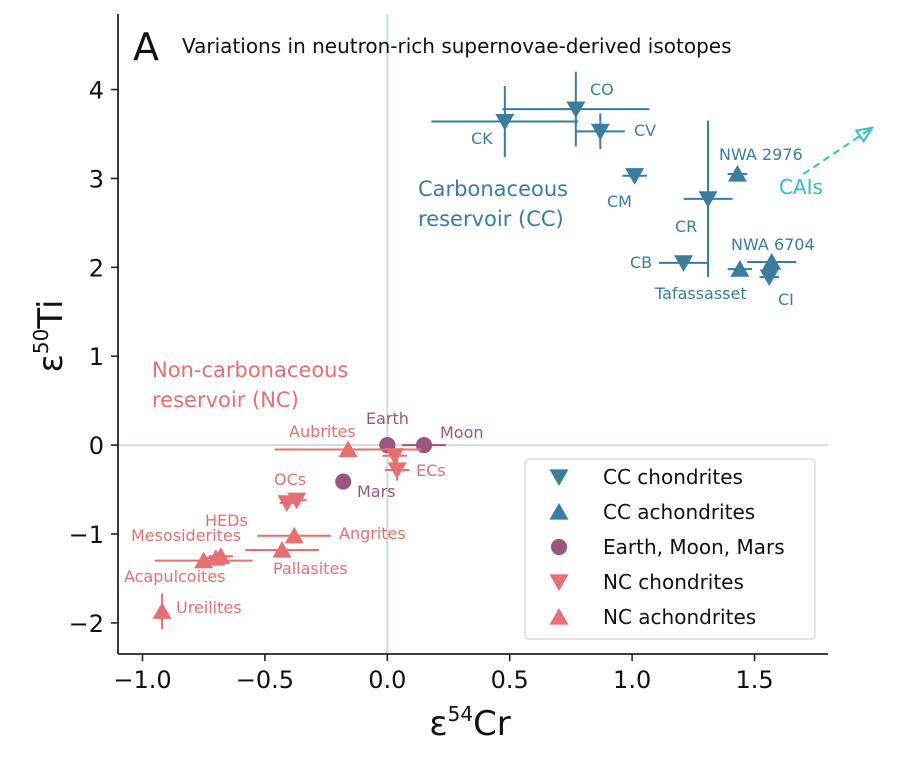 This screenshot has width=900, height=760. I want to click on data-point-angrites, so click(294, 535).